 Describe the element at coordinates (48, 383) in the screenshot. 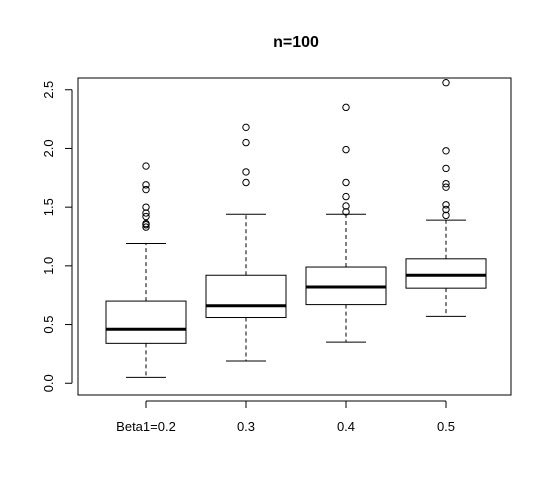

I see `y-tick-label: 0.0` at that location.